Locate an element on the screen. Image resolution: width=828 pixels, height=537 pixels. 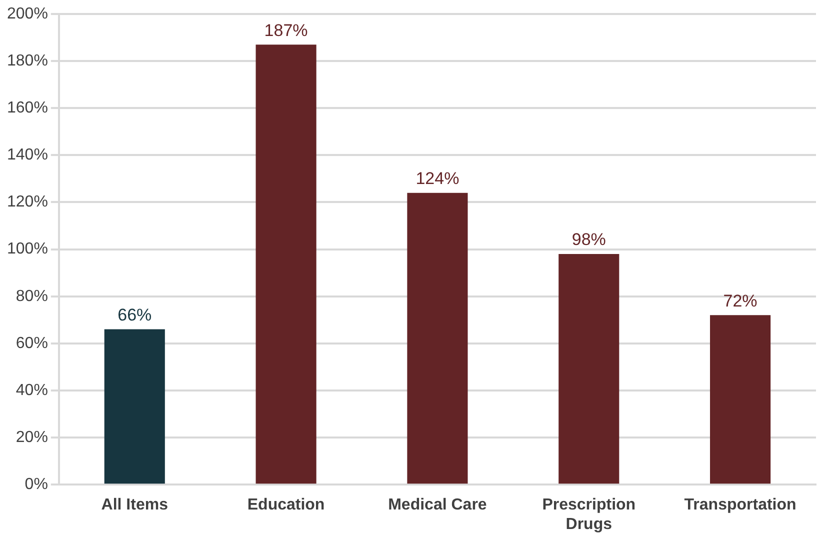
y-tick-label: 80% is located at coordinates (32, 296).